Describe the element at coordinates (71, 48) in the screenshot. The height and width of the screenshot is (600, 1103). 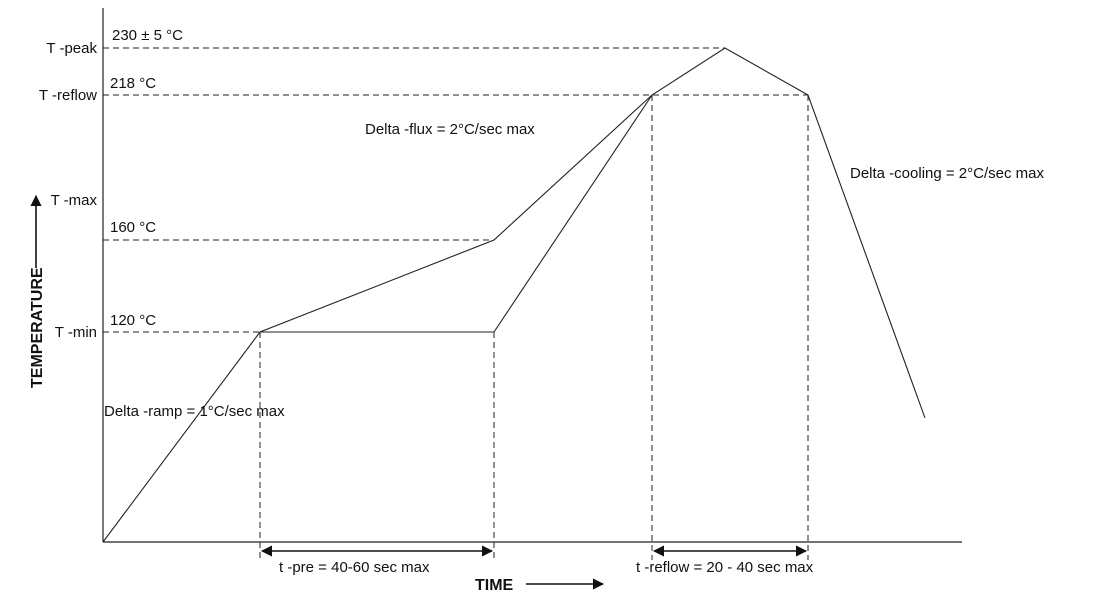
I see `t-peak-label: T -peak` at that location.